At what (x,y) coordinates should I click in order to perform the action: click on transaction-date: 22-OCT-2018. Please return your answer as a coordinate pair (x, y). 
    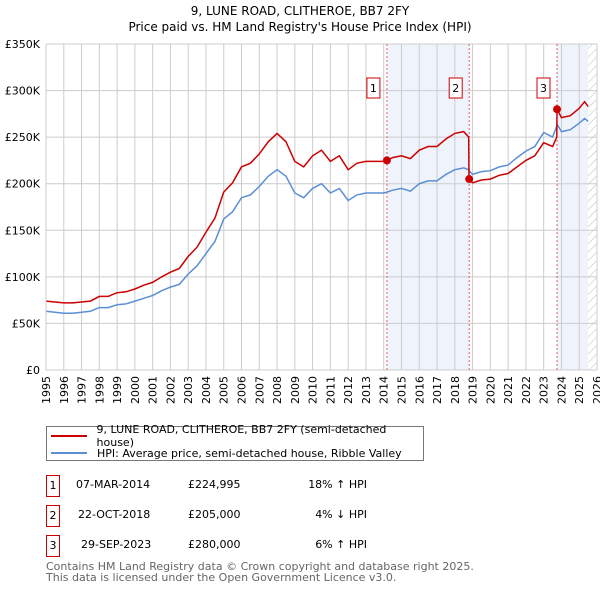
    Looking at the image, I should click on (114, 514).